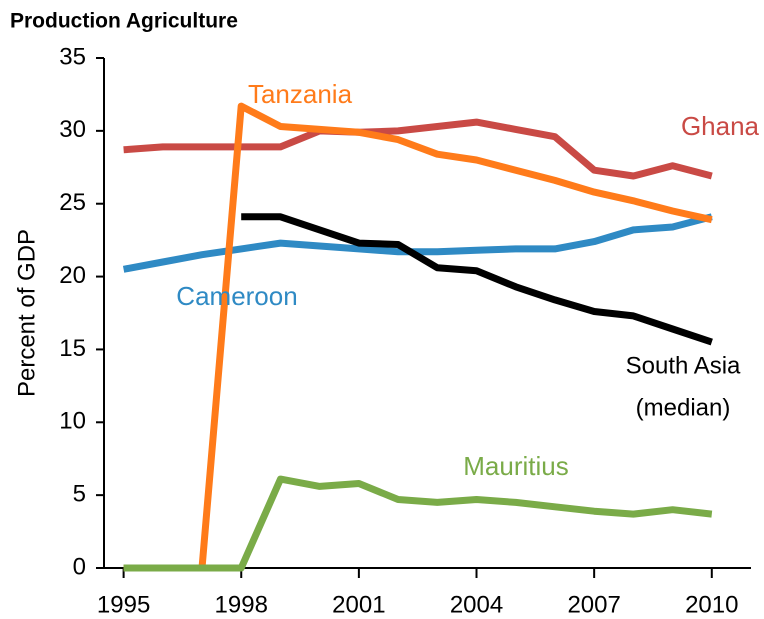 This screenshot has height=619, width=764. Describe the element at coordinates (720, 126) in the screenshot. I see `annotation: Ghana` at that location.